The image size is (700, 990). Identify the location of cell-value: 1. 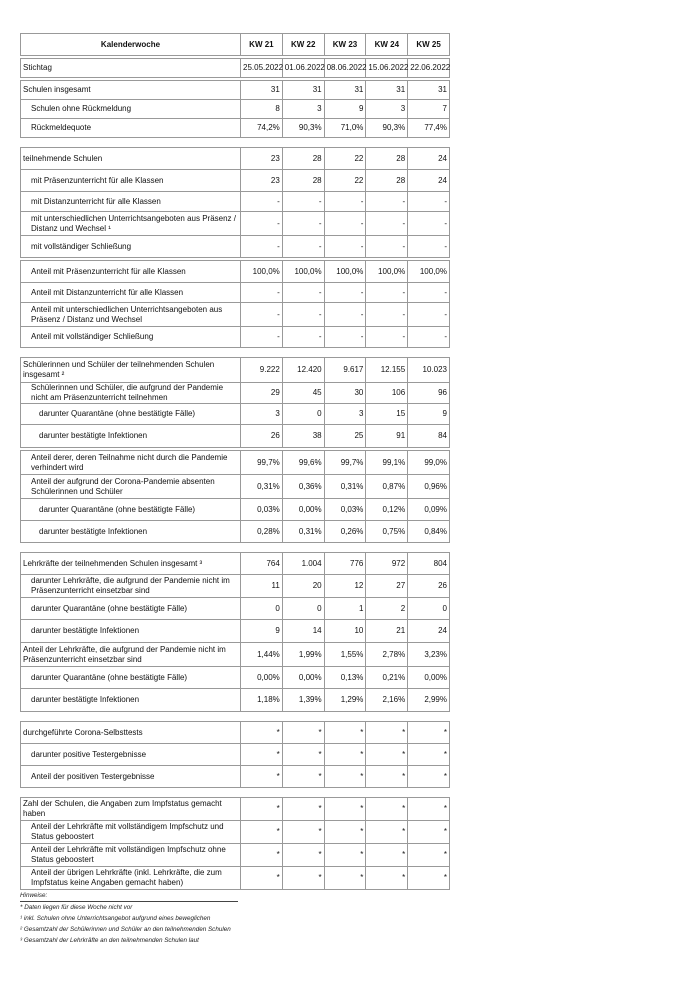
(345, 608).